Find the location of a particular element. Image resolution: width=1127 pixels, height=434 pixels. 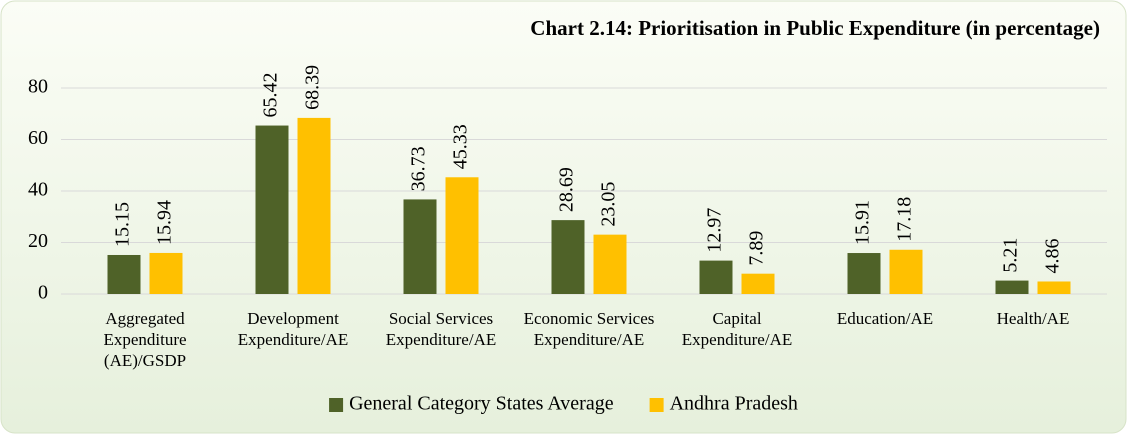

data-label: 17.18 is located at coordinates (905, 219).